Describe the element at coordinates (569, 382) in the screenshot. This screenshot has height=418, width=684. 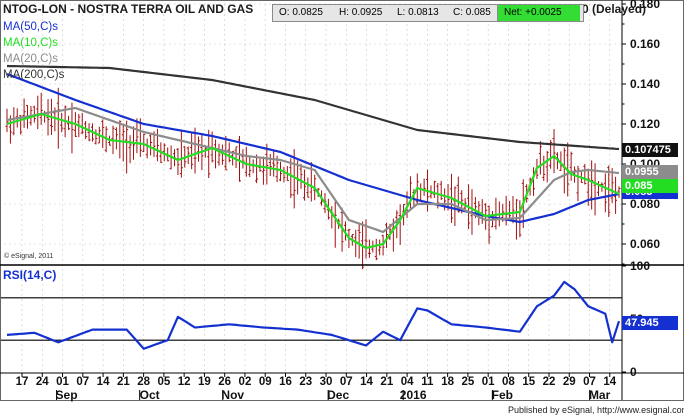
I see `x-tick-label: 29` at that location.